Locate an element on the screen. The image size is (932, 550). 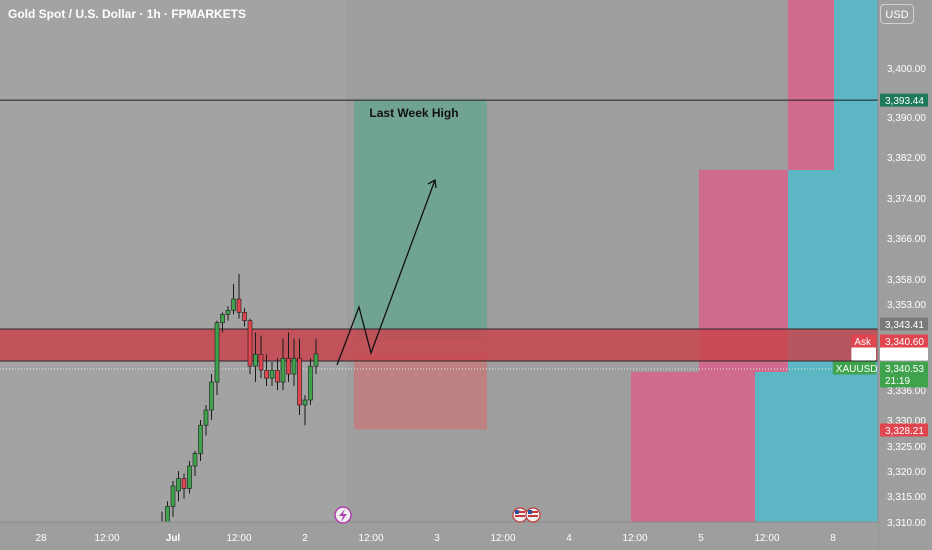
time-tick-label: 3 is located at coordinates (437, 538).